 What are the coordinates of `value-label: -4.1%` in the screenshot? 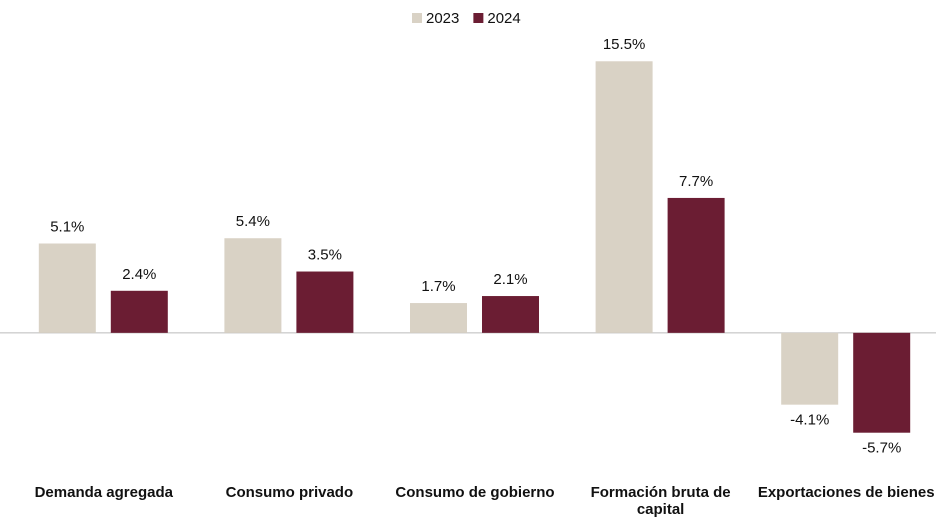 It's located at (809, 420).